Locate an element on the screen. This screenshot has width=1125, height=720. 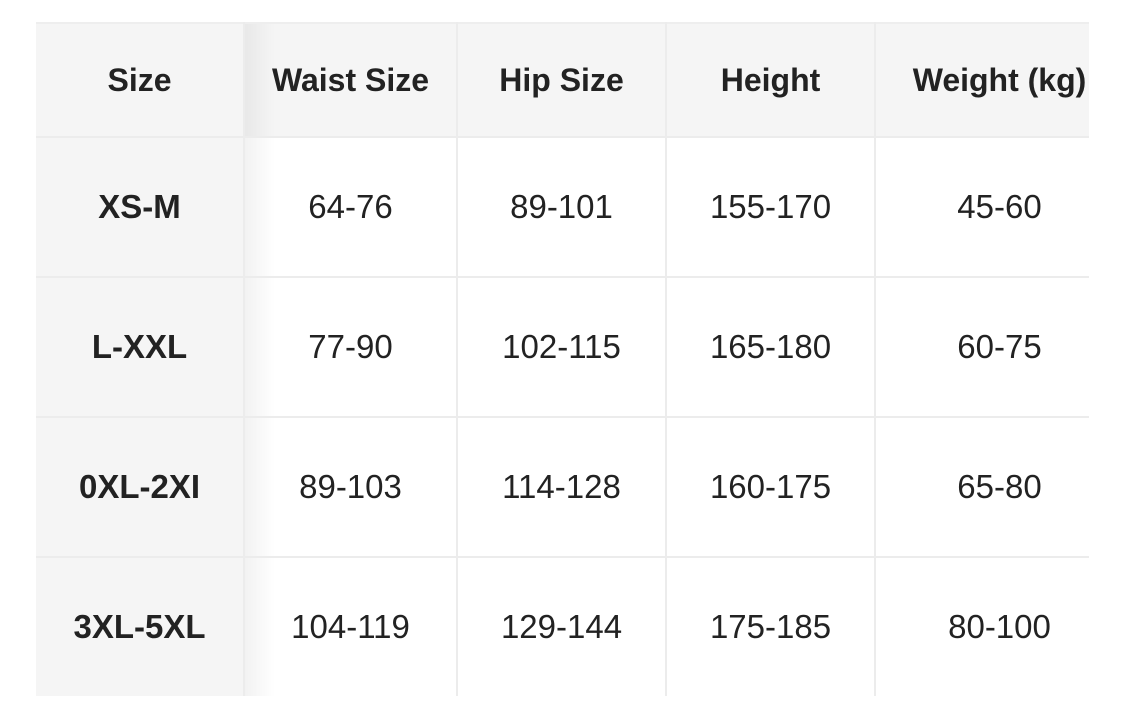
waist-cell: 64-76 is located at coordinates (350, 207).